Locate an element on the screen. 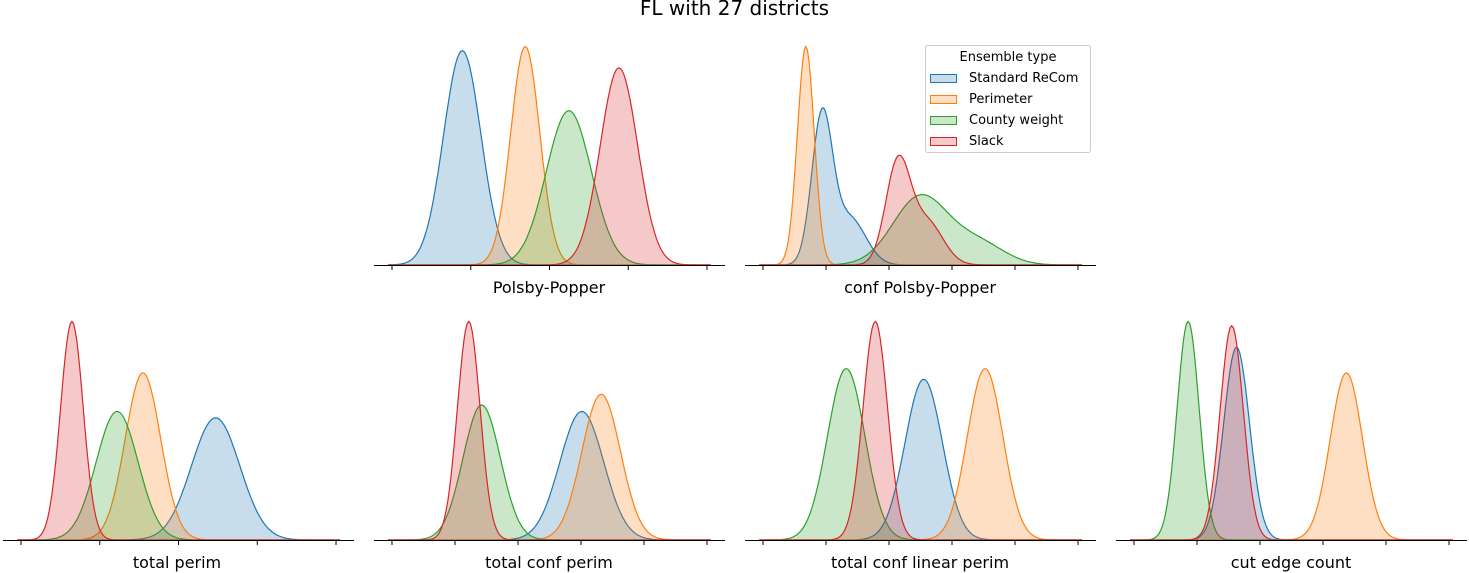  legend-swatch-perimeter is located at coordinates (943, 99).